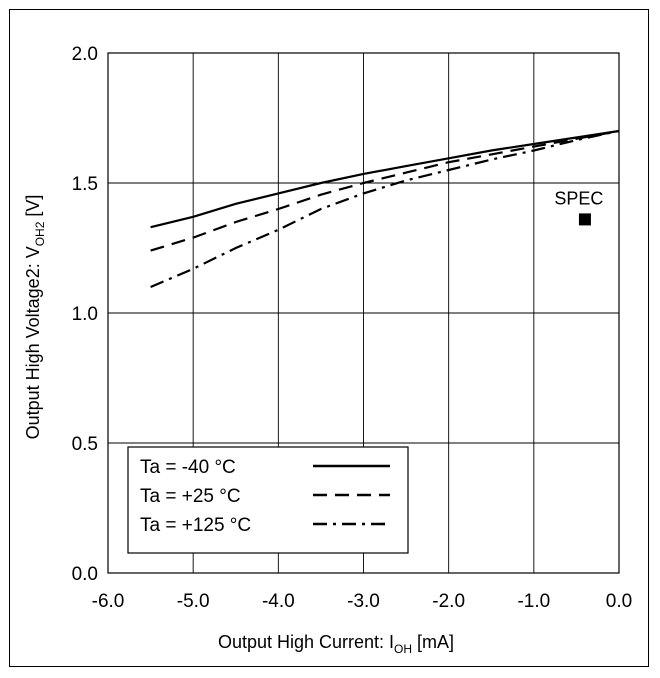 Image resolution: width=660 pixels, height=678 pixels. I want to click on x-tick-label: -6.0, so click(108, 601).